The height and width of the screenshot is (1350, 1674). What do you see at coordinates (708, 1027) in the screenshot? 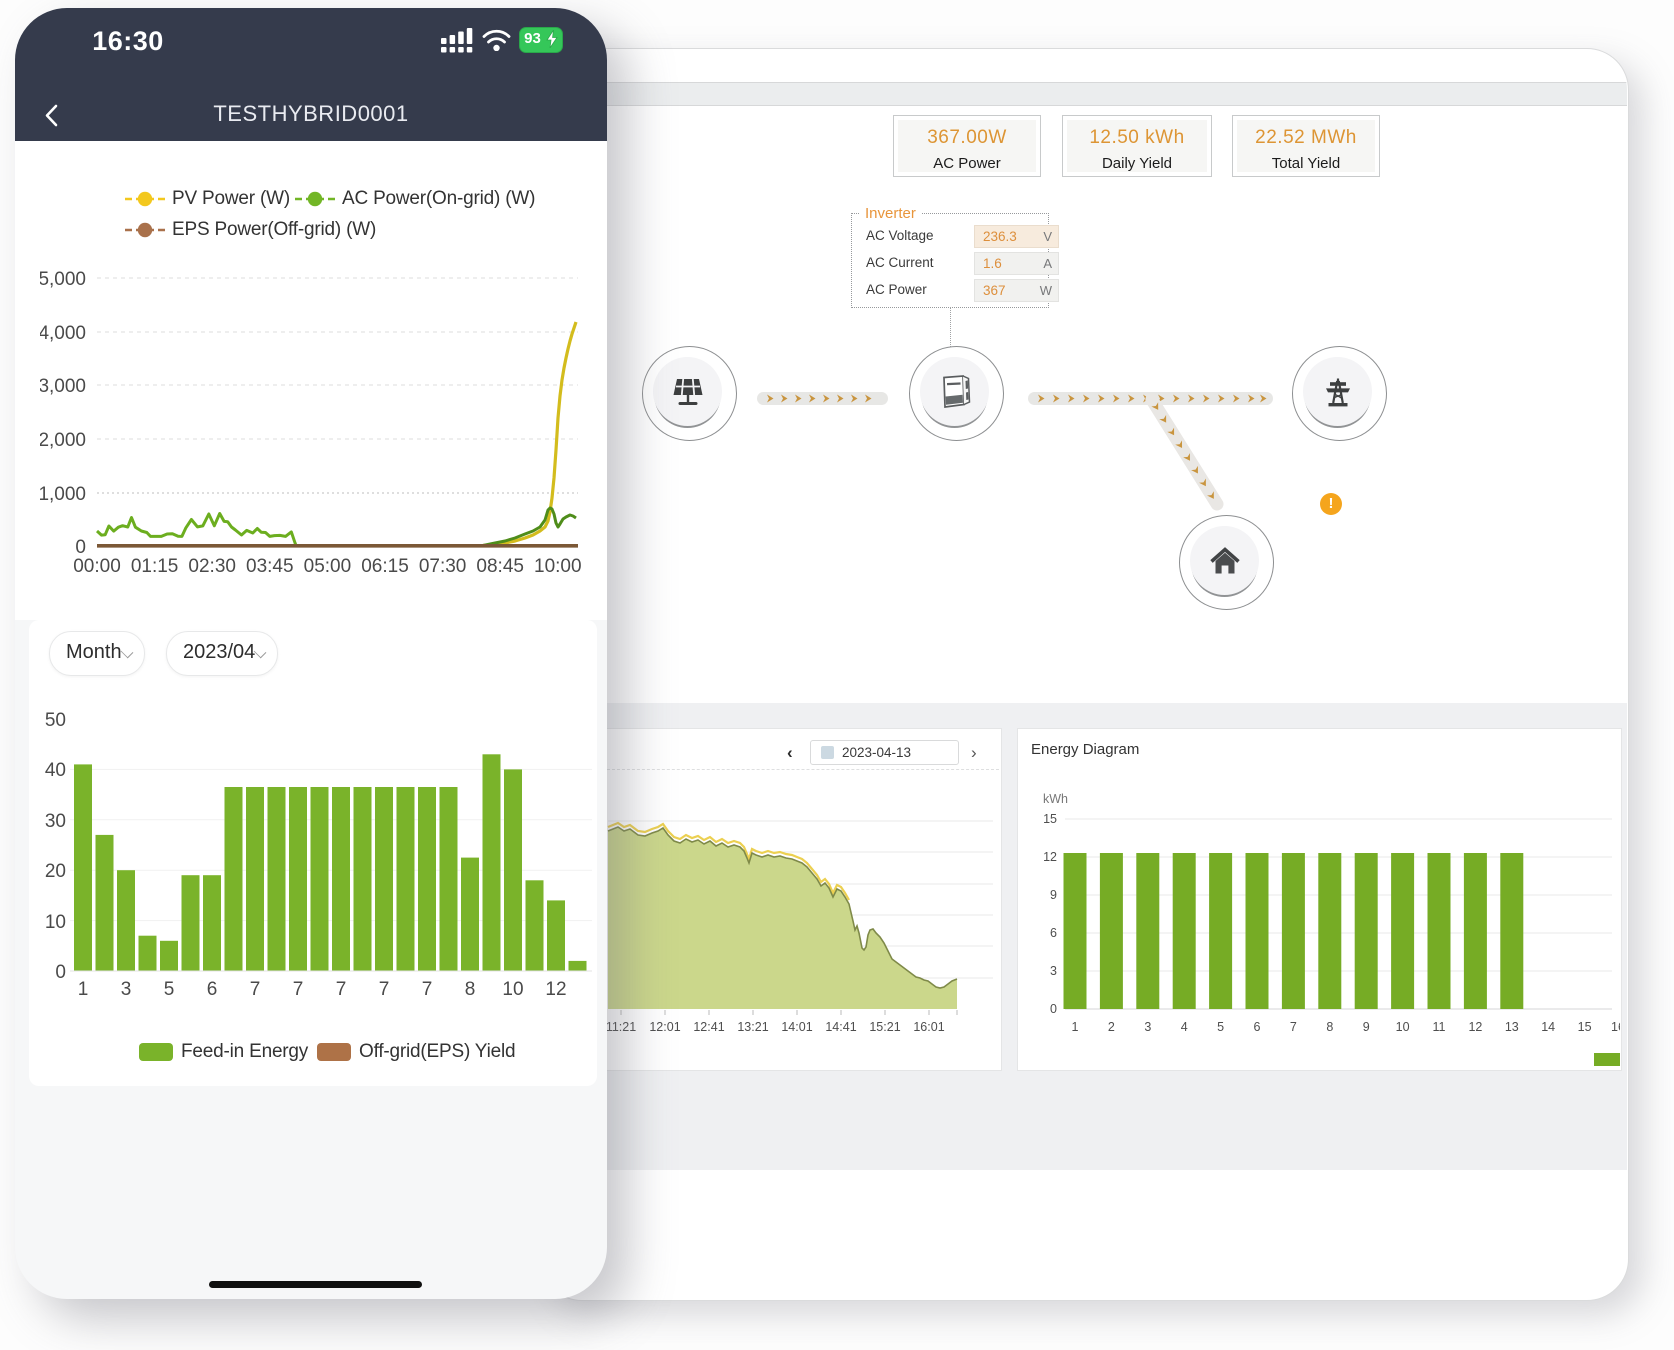
I see `svg-text: 12:41` at bounding box center [708, 1027].